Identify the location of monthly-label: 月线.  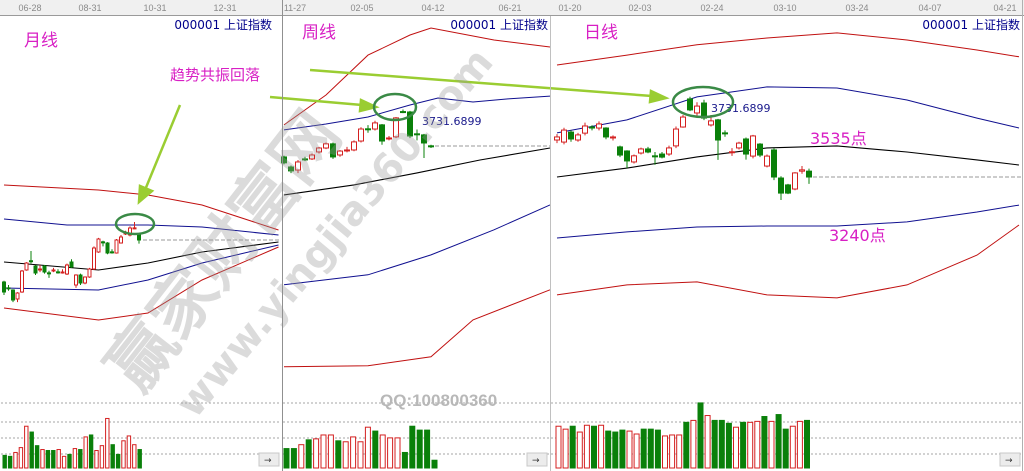
(41, 41).